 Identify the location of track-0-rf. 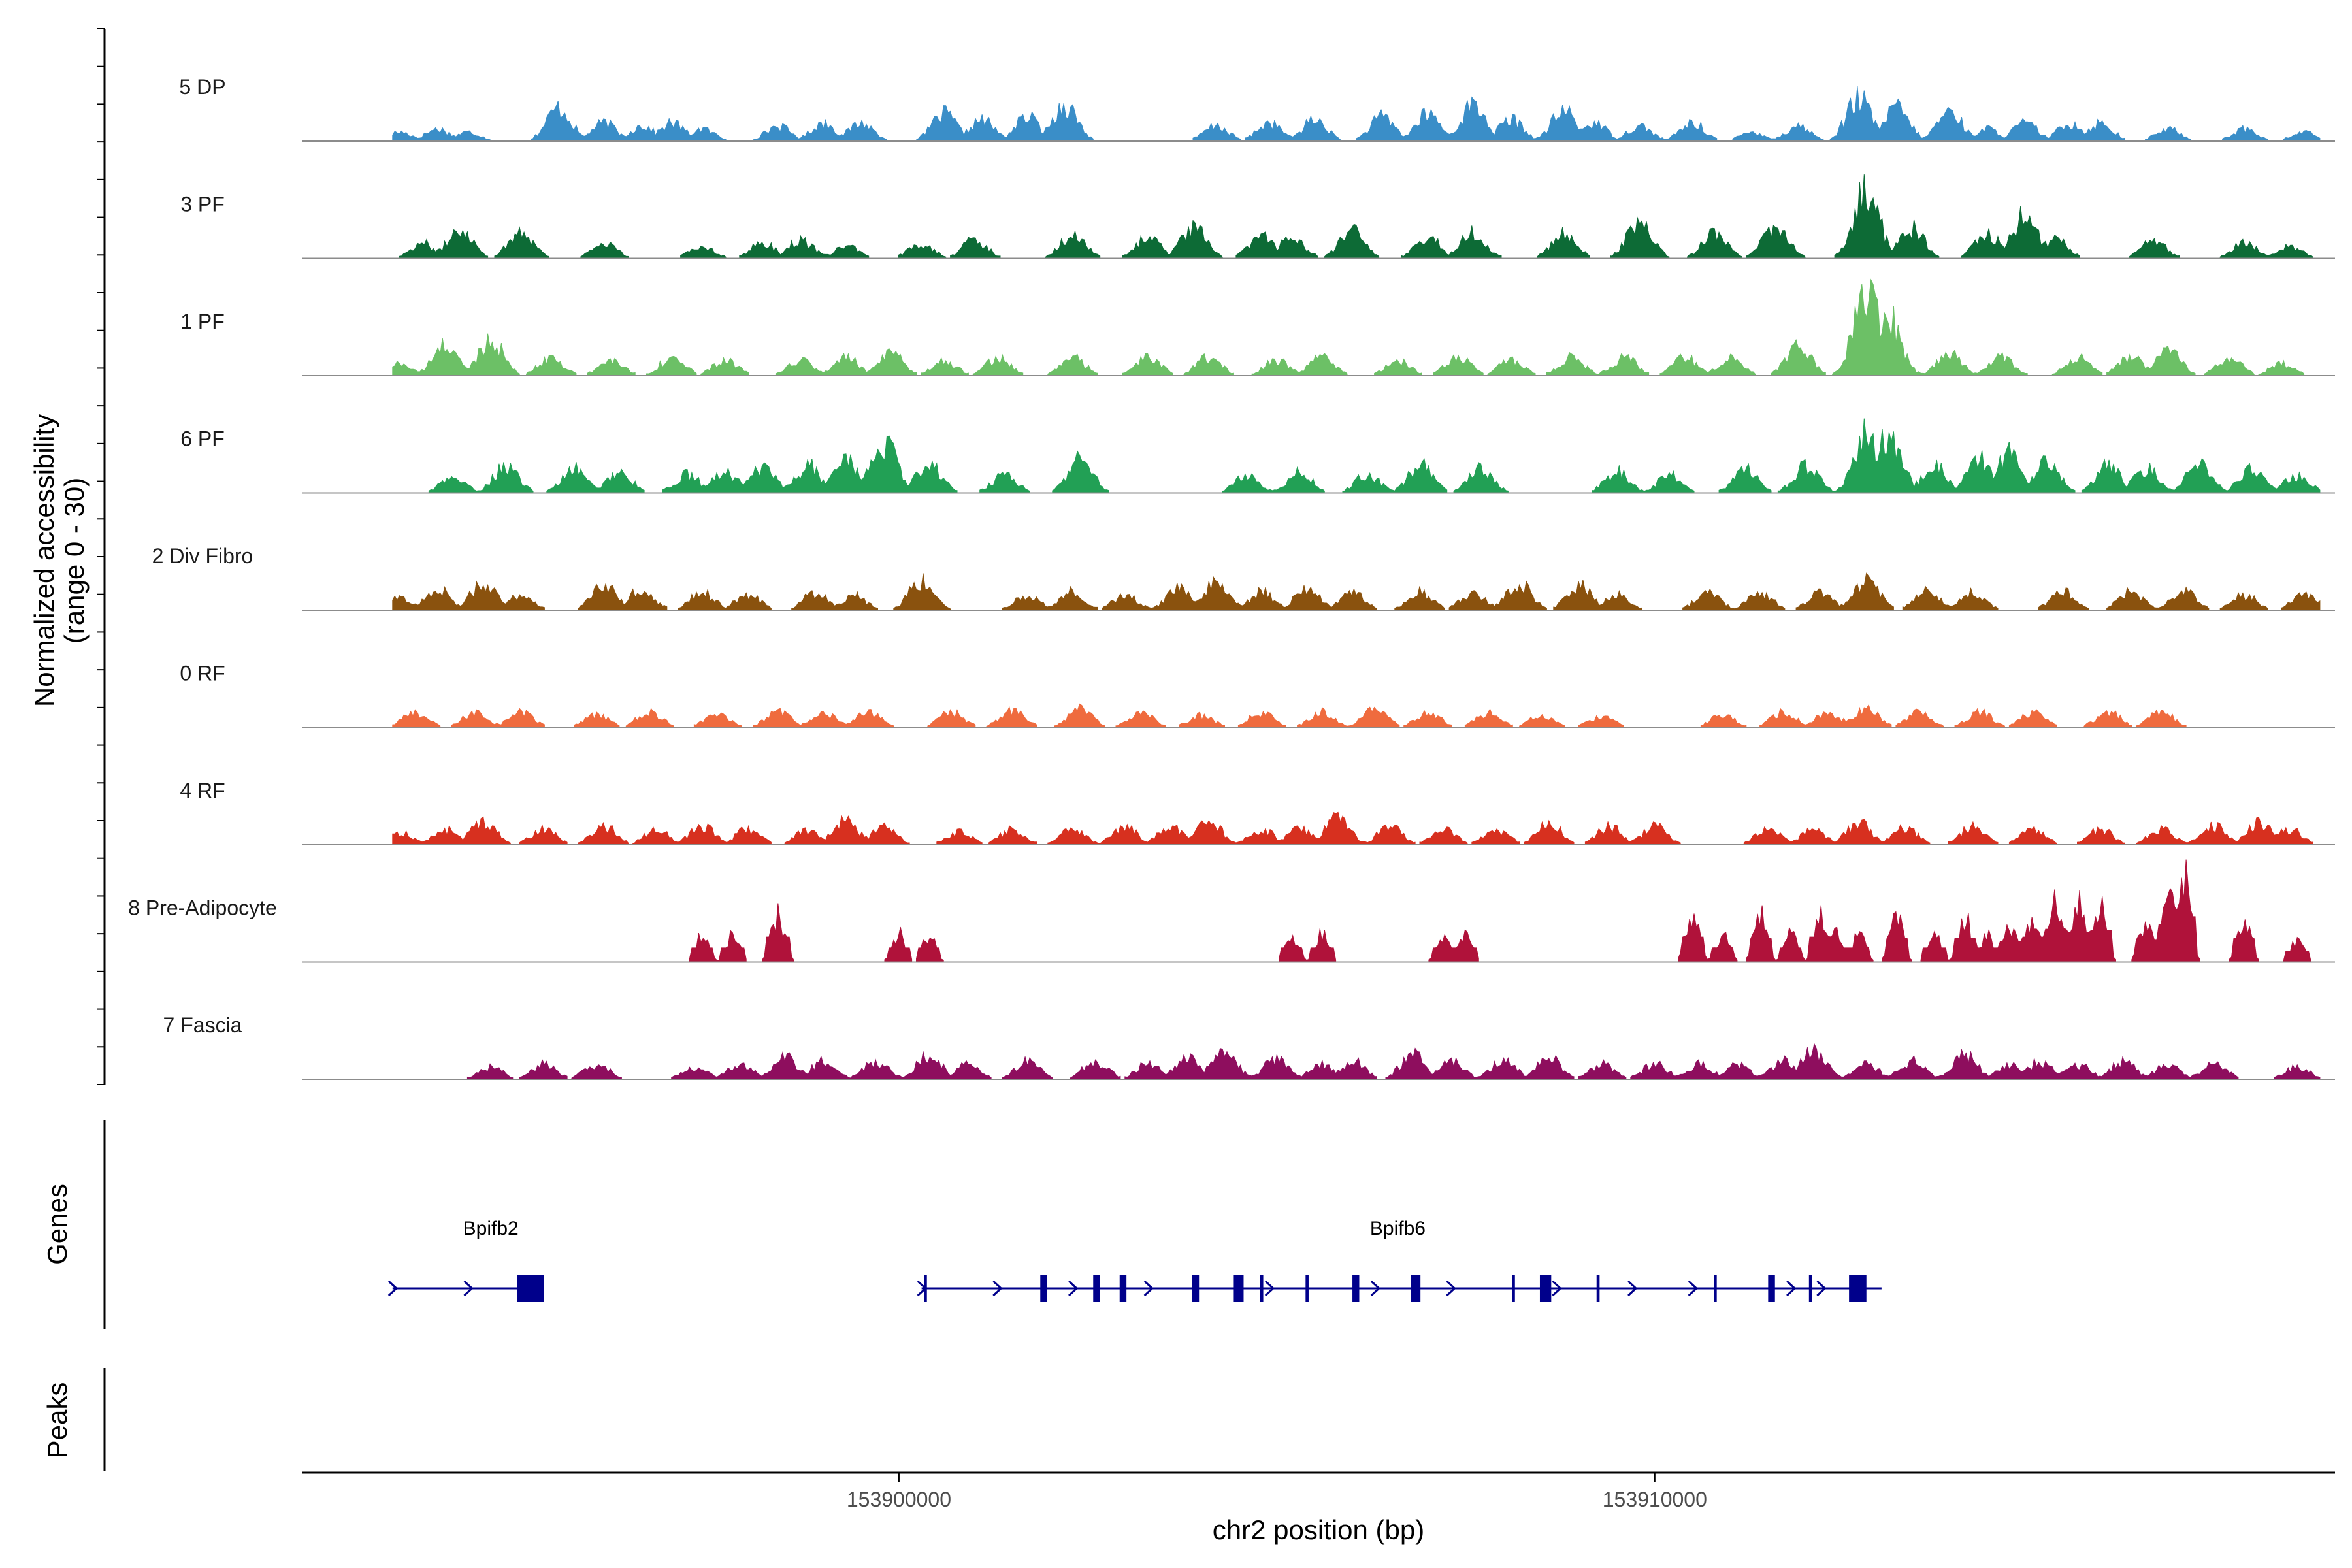
(1318, 715).